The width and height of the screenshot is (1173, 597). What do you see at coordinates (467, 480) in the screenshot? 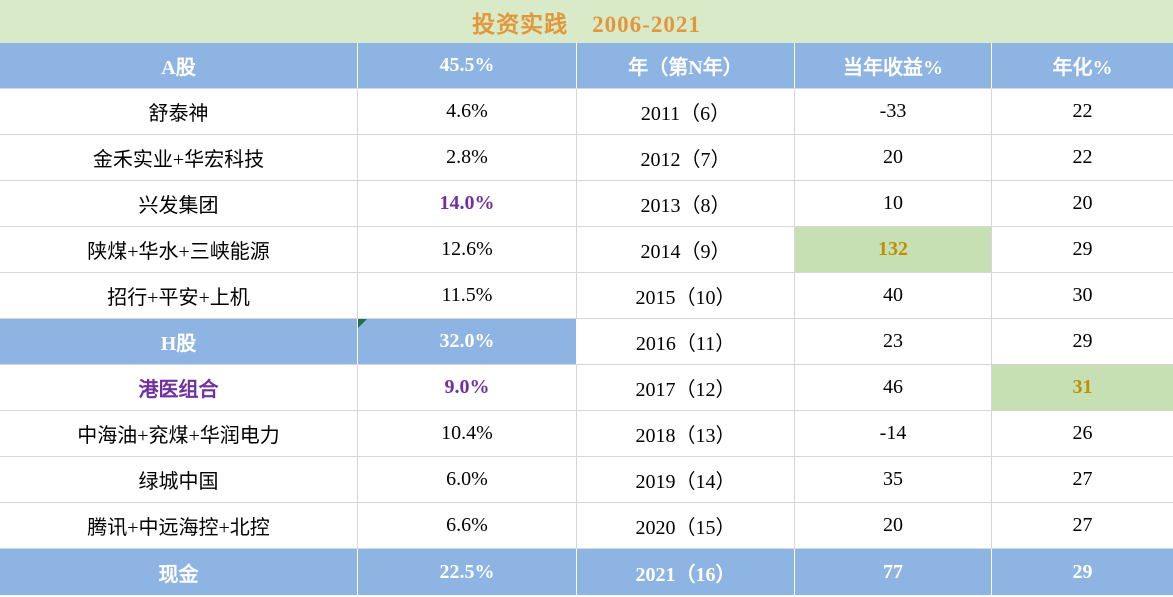
I see `cell-weight: 6.0%` at bounding box center [467, 480].